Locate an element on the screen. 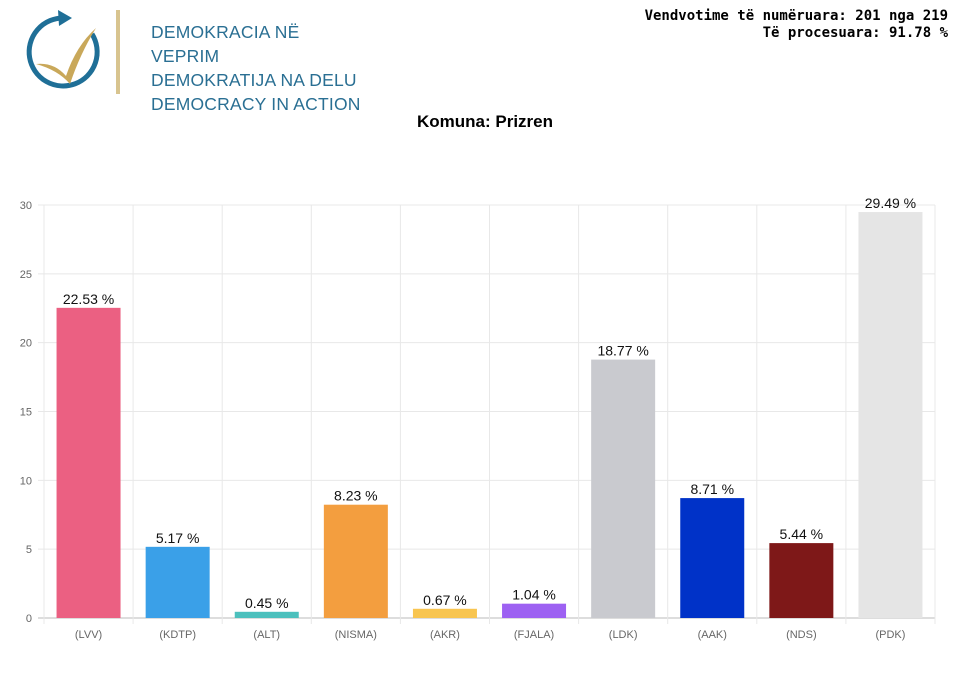  data-label: 0.67 % is located at coordinates (445, 600).